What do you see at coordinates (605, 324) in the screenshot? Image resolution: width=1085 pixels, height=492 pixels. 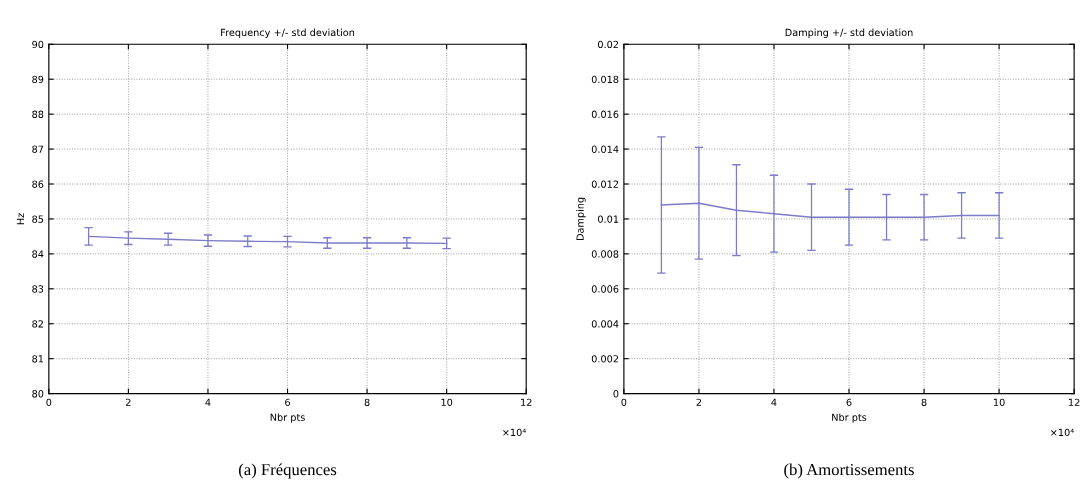 I see `y-tick-label: 0.004` at bounding box center [605, 324].